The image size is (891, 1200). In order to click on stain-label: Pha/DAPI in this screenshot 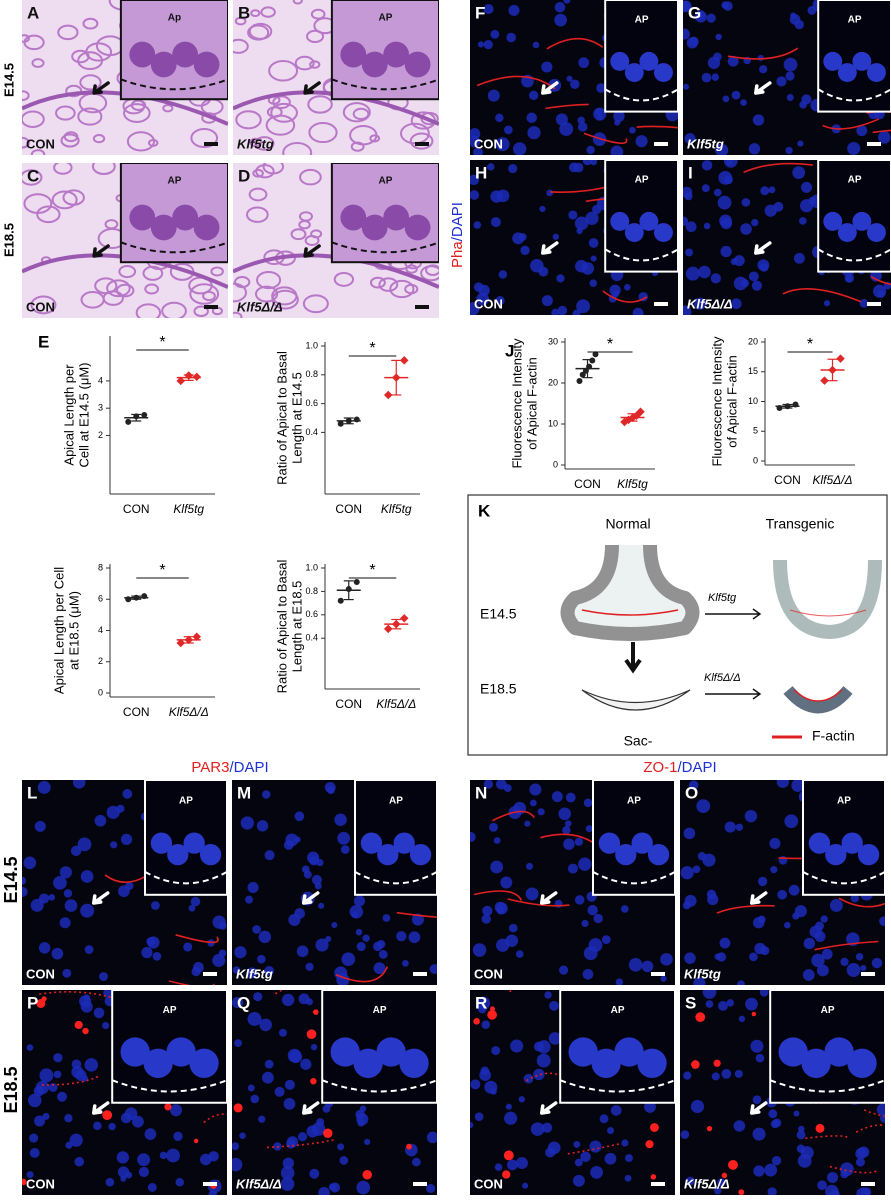, I will do `click(457, 235)`.